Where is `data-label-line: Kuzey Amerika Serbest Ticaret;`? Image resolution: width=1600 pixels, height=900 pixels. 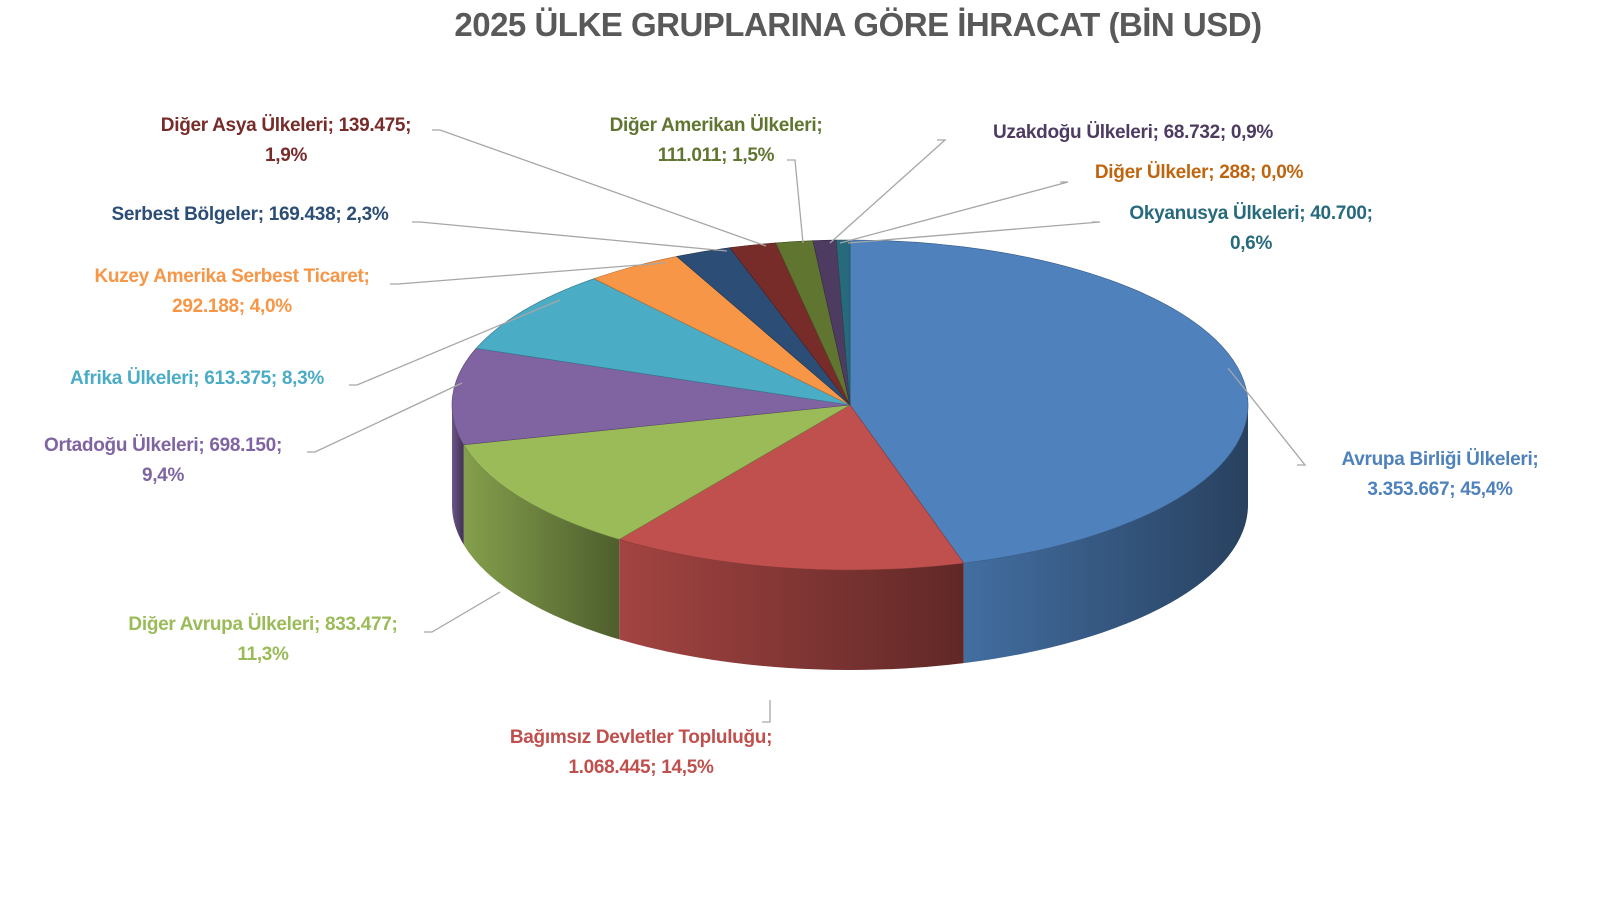 data-label-line: Kuzey Amerika Serbest Ticaret; is located at coordinates (232, 276).